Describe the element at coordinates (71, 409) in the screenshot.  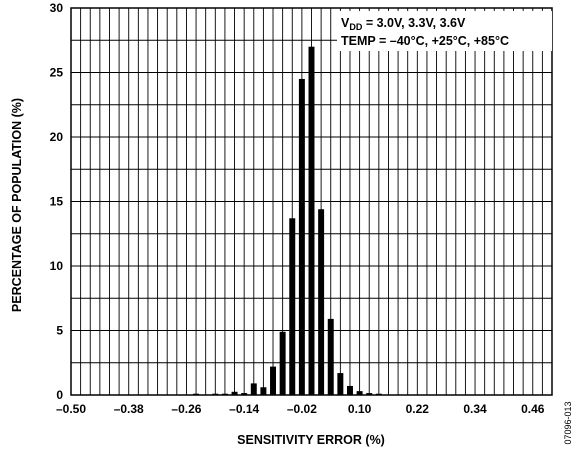
I see `x-tick-label: –0.50` at that location.